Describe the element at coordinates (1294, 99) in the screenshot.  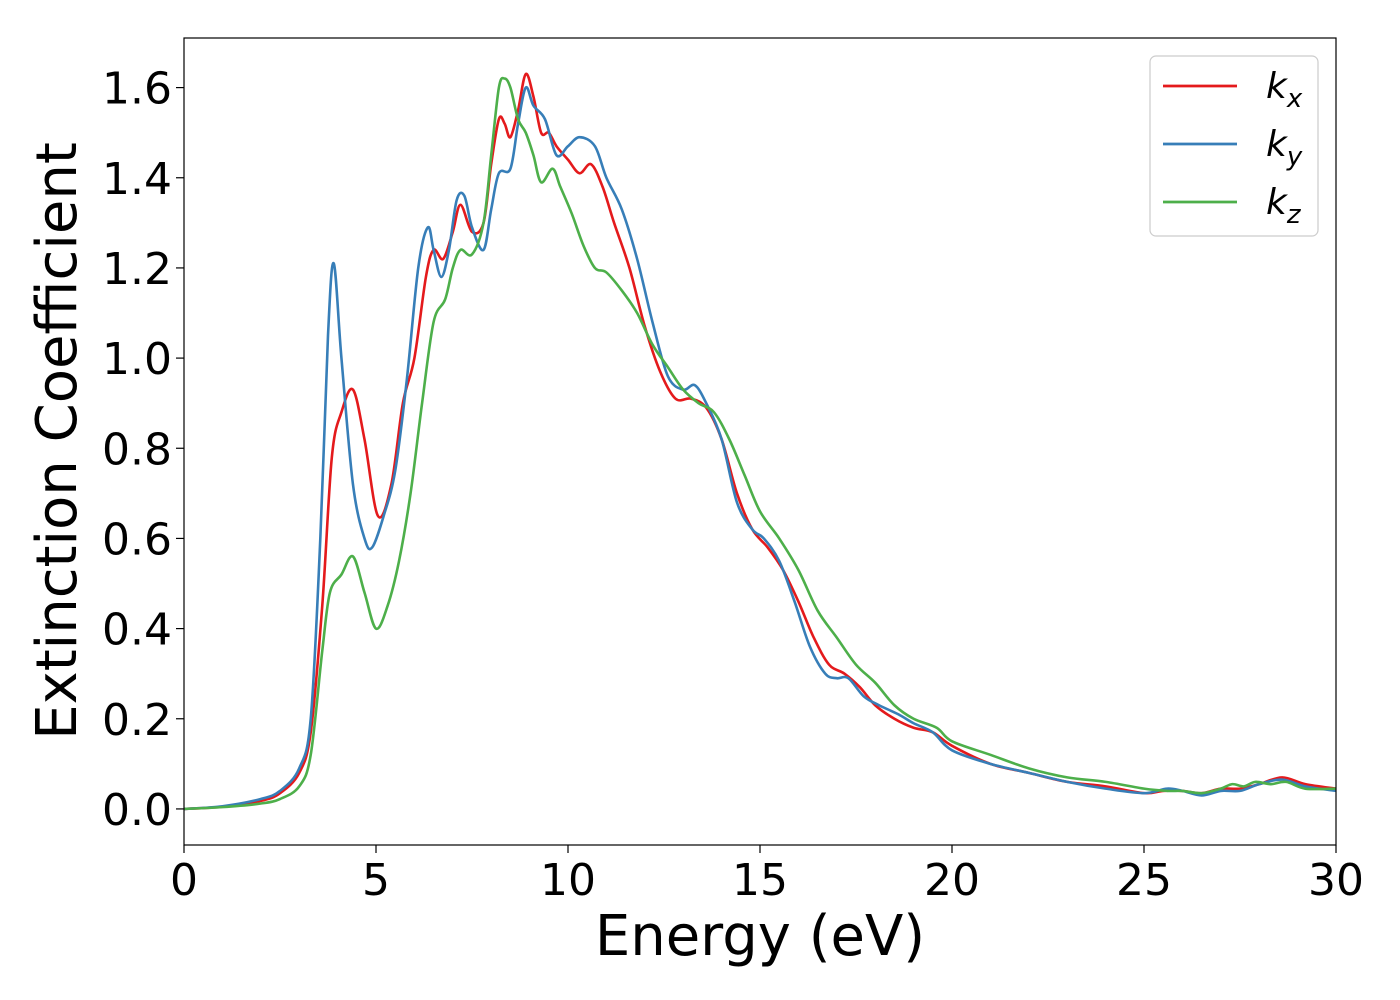
I see `legend-label-subscript: x` at that location.